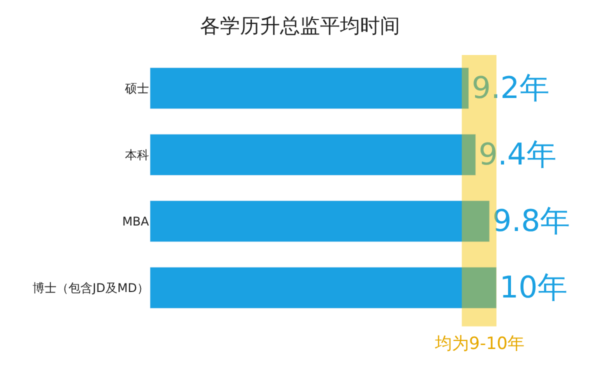 The height and width of the screenshot is (366, 600). I want to click on y-tick-label: 博士（包含JD及MD）, so click(90, 287).